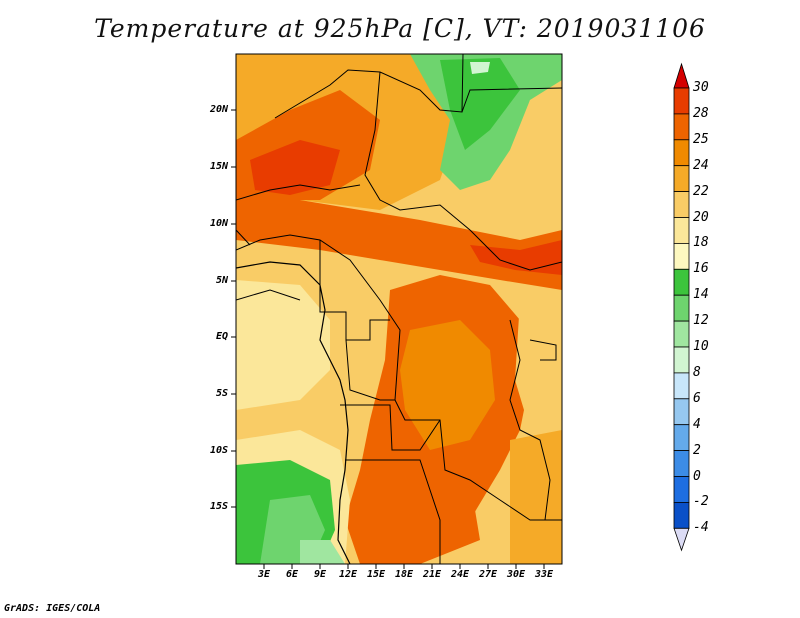 The height and width of the screenshot is (618, 800). What do you see at coordinates (701, 165) in the screenshot?
I see `colorbar-label: 24` at bounding box center [701, 165].